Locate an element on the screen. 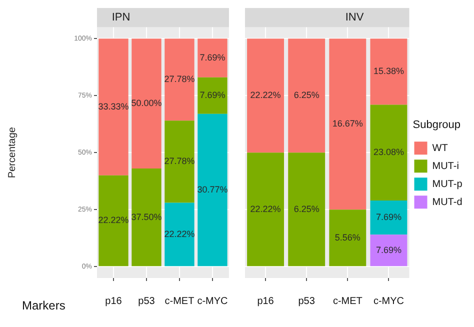 Image resolution: width=474 pixels, height=327 pixels. chart-title: INV is located at coordinates (354, 18).